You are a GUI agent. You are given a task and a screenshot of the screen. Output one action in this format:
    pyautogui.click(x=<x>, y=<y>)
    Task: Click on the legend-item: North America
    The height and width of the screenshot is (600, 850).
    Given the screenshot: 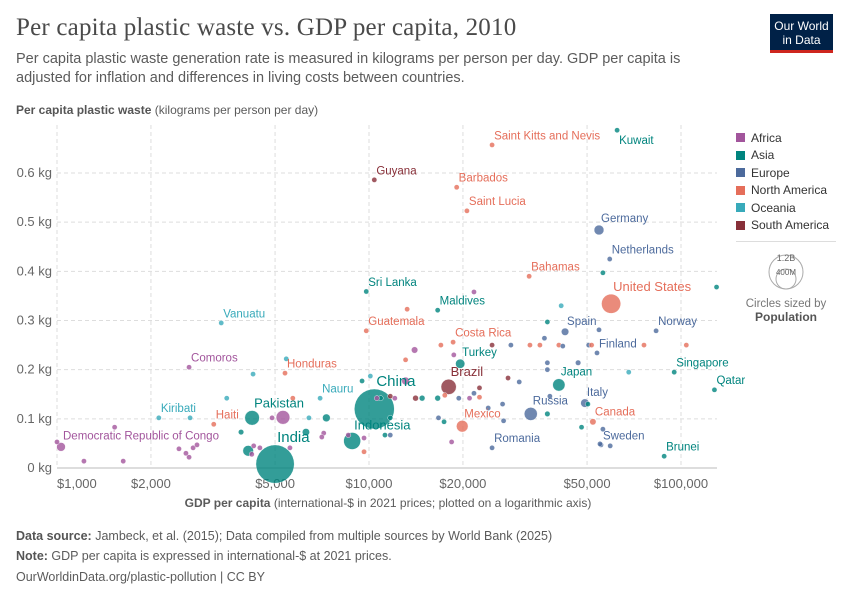 What is the action you would take?
    pyautogui.click(x=786, y=191)
    